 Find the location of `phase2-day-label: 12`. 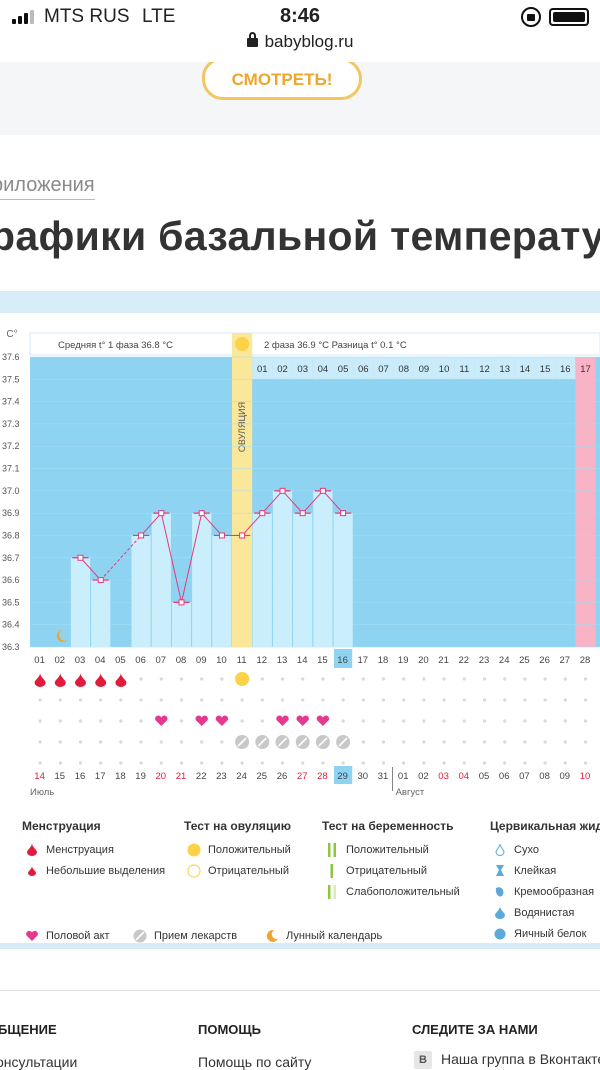

phase2-day-label: 12 is located at coordinates (484, 369).